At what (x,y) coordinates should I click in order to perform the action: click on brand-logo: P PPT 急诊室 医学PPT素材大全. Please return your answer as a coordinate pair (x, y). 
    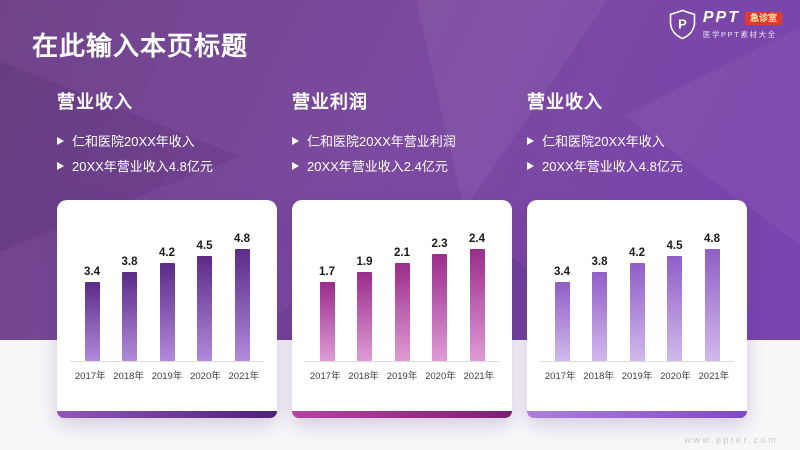
    Looking at the image, I should click on (725, 24).